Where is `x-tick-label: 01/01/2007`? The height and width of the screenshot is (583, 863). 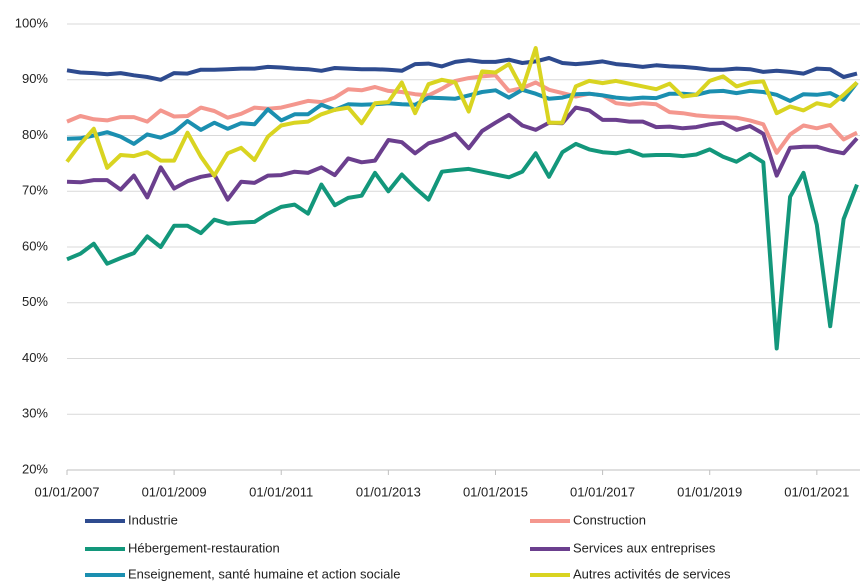
x-tick-label: 01/01/2007 is located at coordinates (66, 491).